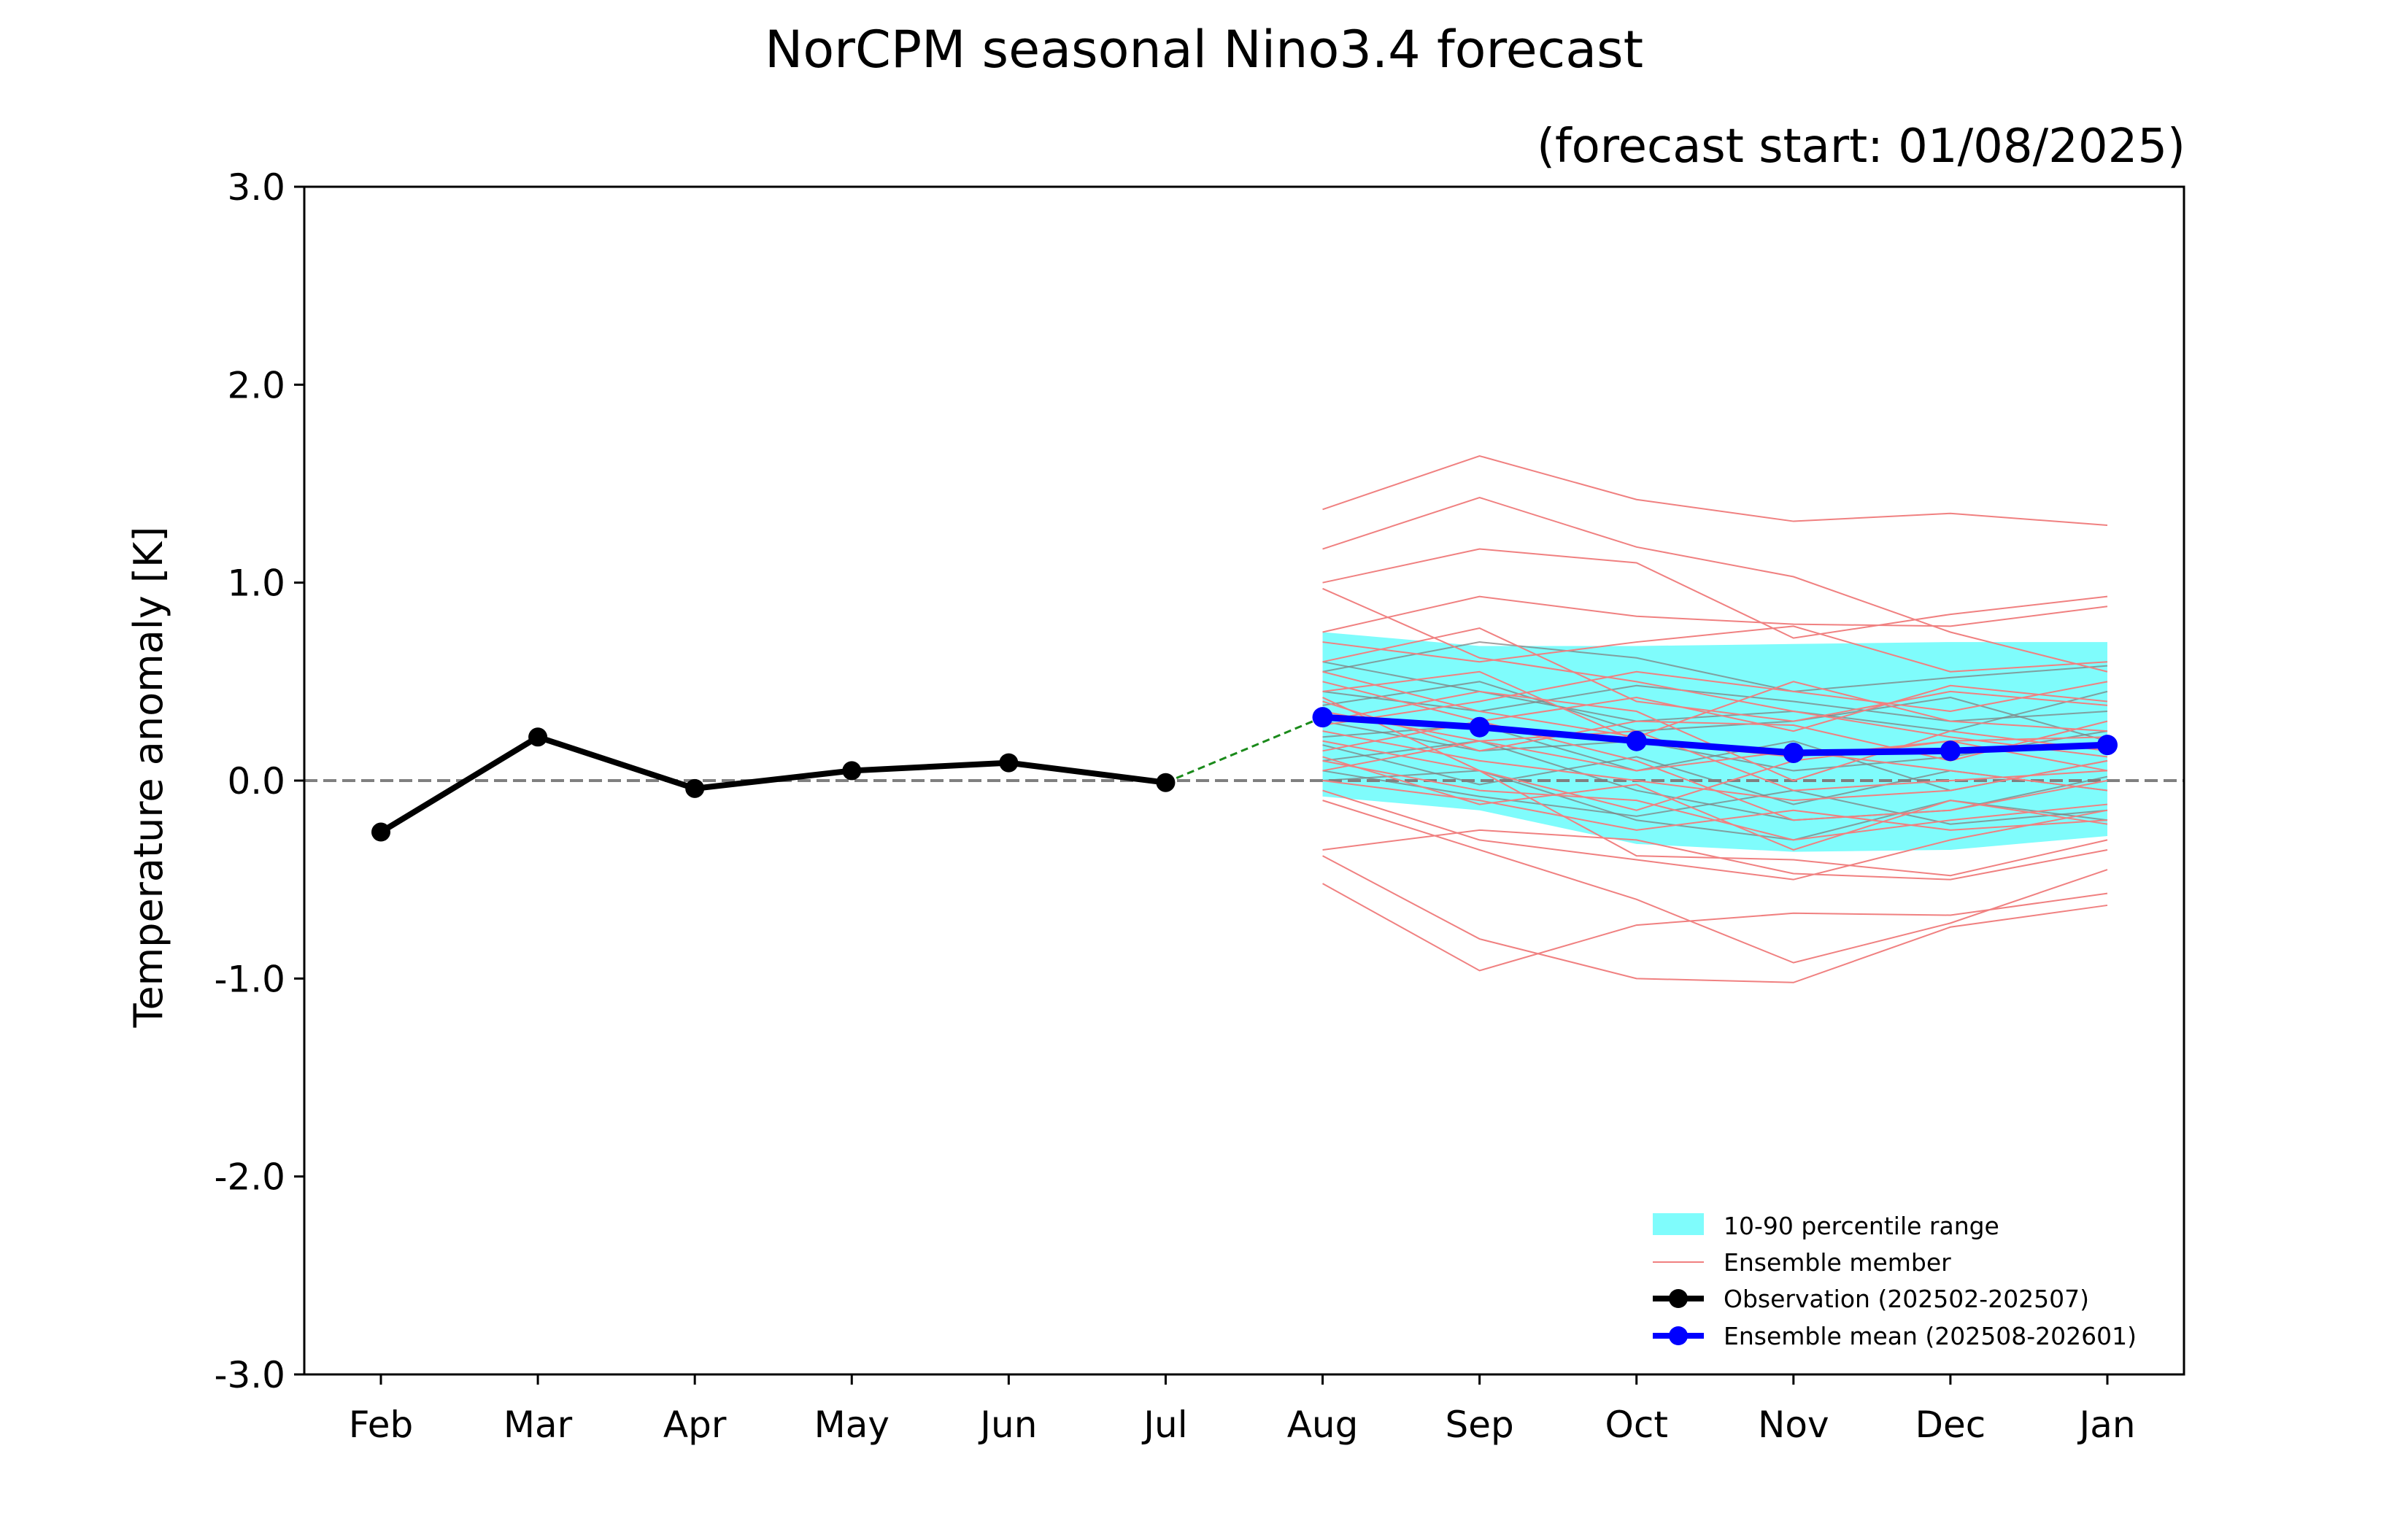 This screenshot has width=2408, height=1532. Describe the element at coordinates (256, 781) in the screenshot. I see `y-tick-label: 0.0` at that location.